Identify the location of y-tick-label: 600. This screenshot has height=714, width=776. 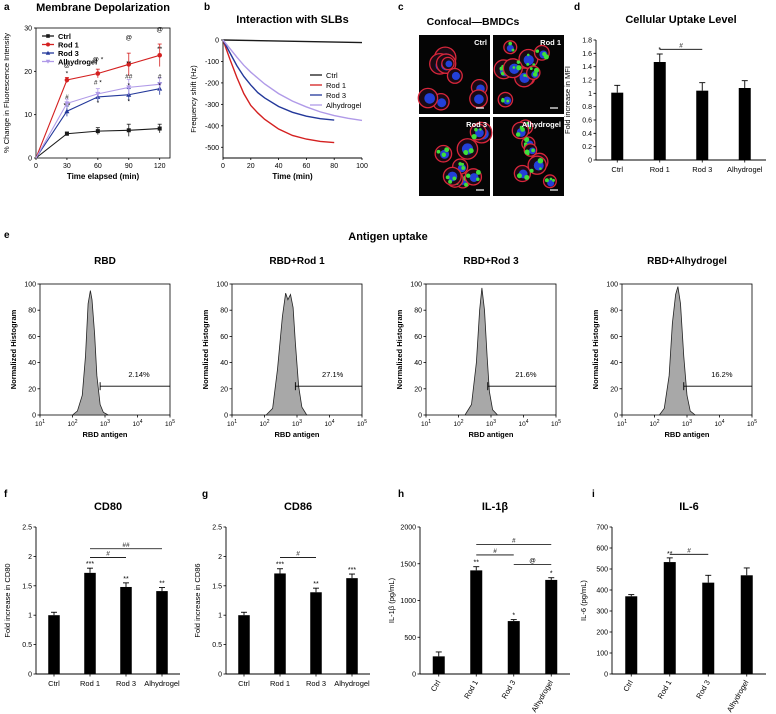
(602, 549).